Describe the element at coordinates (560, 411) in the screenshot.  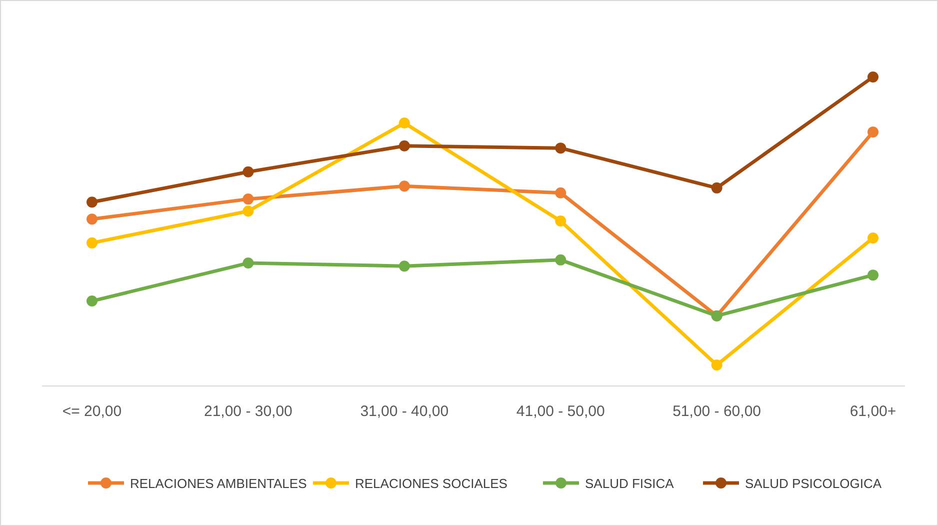
I see `x-tick-label: 41,00 - 50,00` at that location.